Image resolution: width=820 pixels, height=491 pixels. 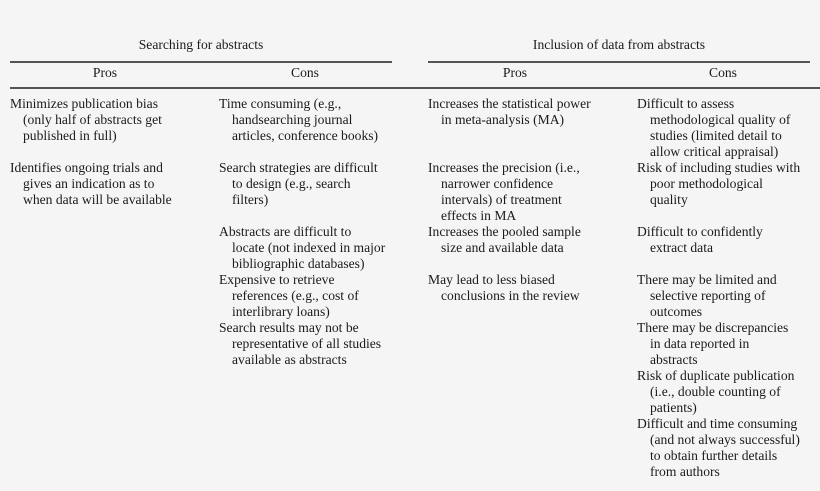 I want to click on item-text-line: studies (limited detail to, so click(x=716, y=135).